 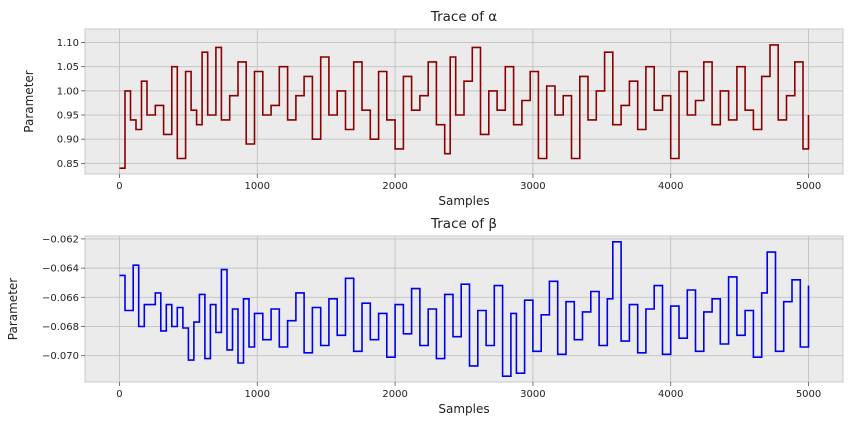 I want to click on chart-title: Trace of β, so click(x=463, y=224).